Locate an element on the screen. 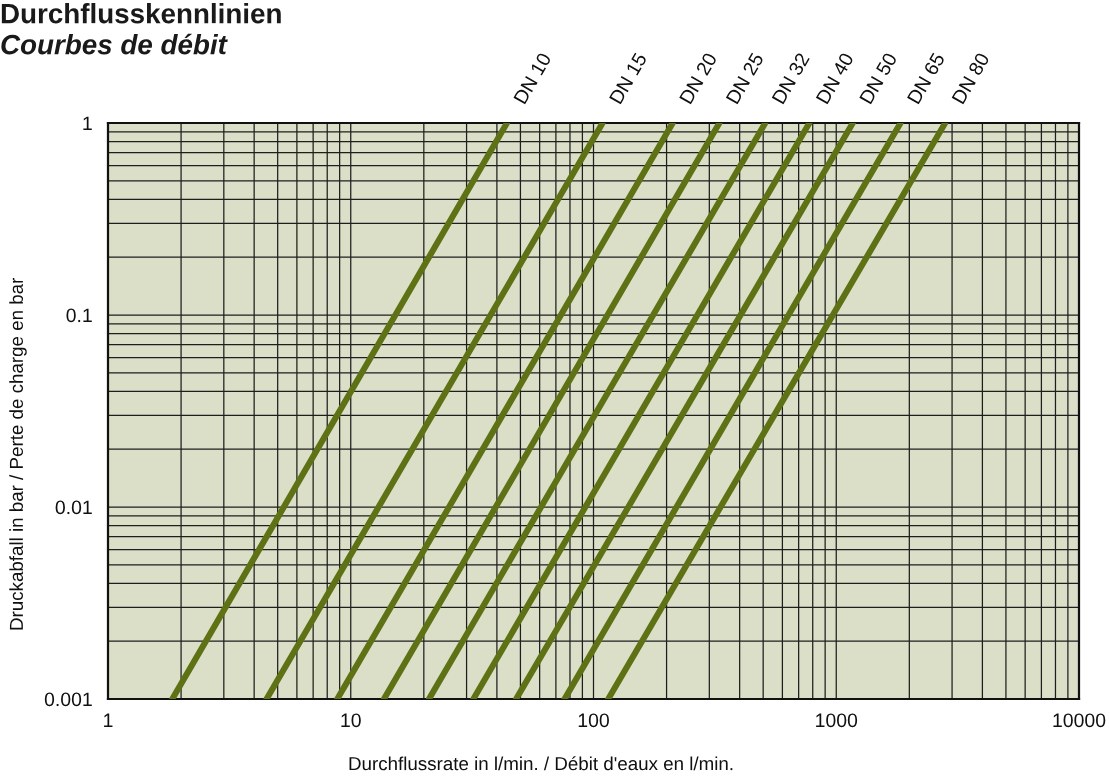 Image resolution: width=1110 pixels, height=778 pixels. y-tick-label: 0.01 is located at coordinates (73, 507).